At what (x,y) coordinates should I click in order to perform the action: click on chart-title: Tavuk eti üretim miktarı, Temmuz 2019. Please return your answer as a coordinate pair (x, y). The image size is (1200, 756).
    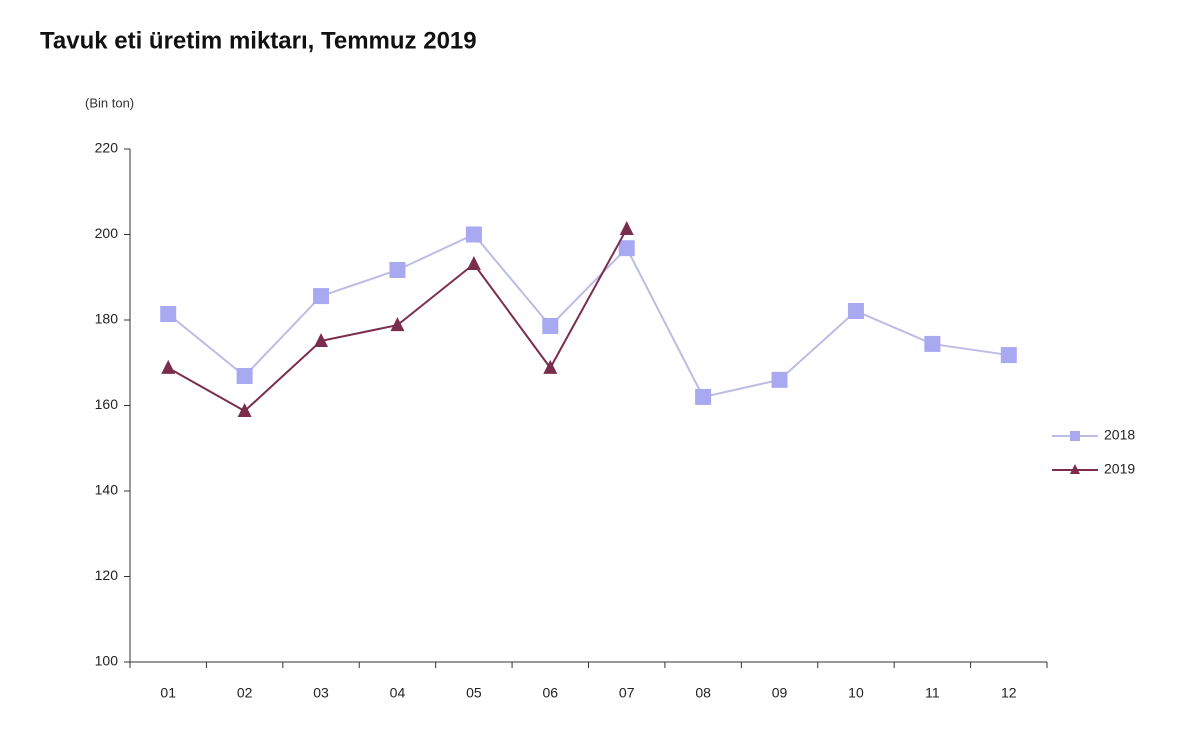
    Looking at the image, I should click on (258, 40).